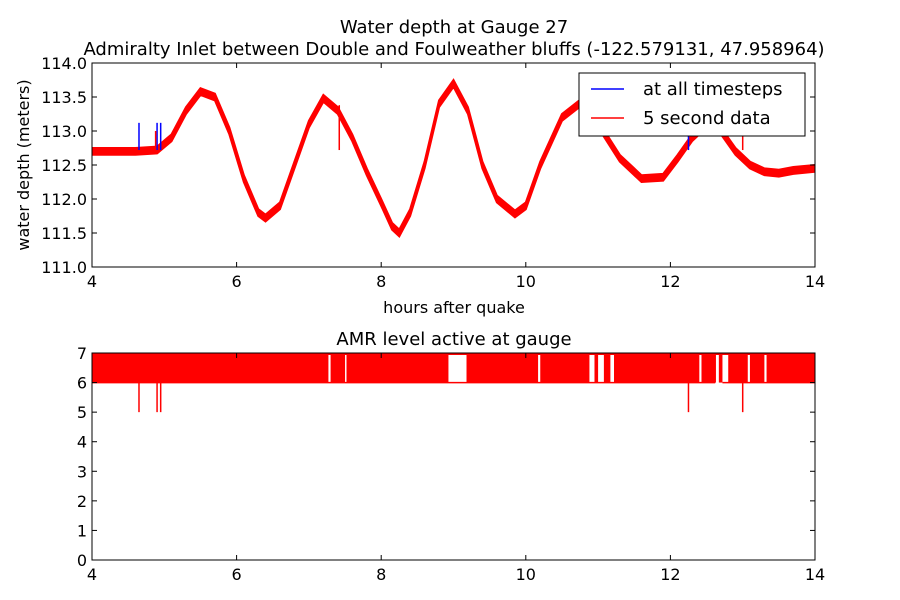 Image resolution: width=900 pixels, height=600 pixels. I want to click on depth-x-tick-label: 12, so click(670, 281).